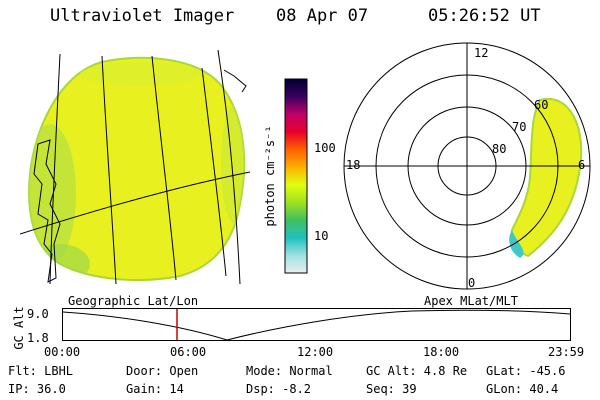 This screenshot has width=600, height=400. I want to click on glat-readout: GLat: -45.6, so click(526, 371).